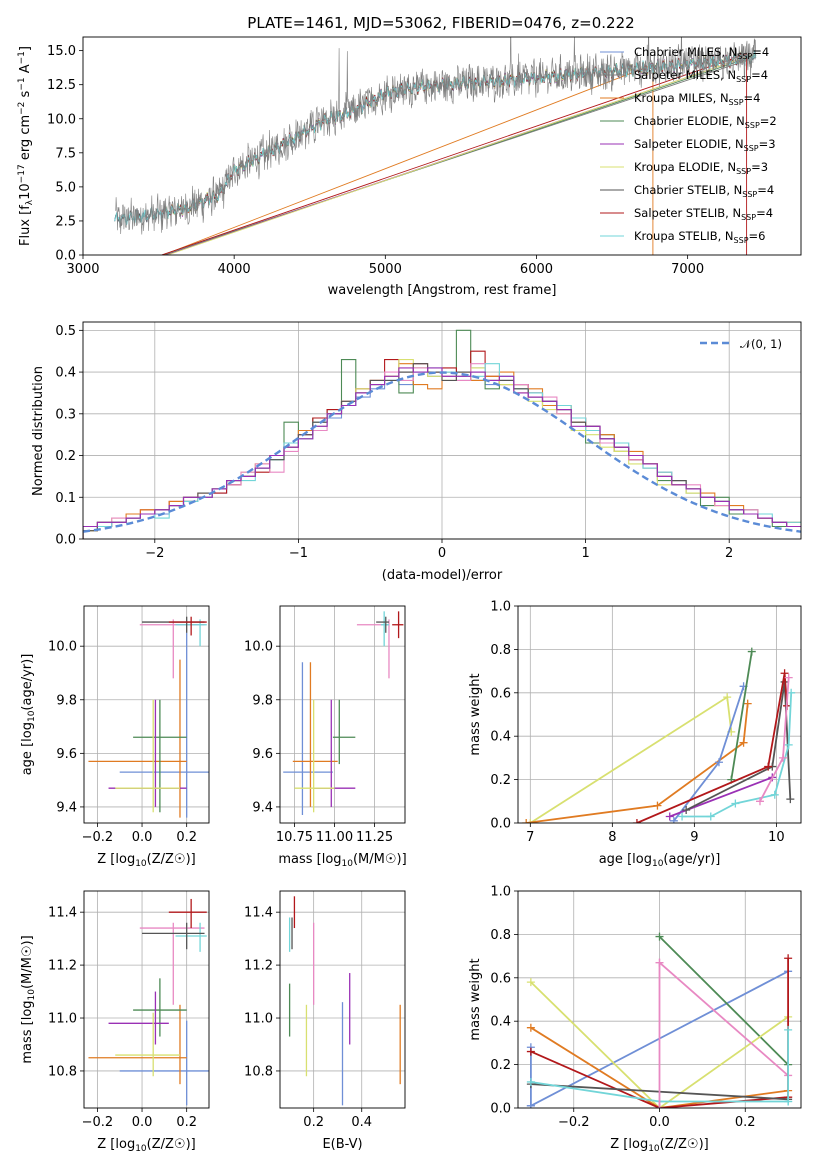 The height and width of the screenshot is (1170, 819). Describe the element at coordinates (30, 202) in the screenshot. I see `subscript: λ` at that location.